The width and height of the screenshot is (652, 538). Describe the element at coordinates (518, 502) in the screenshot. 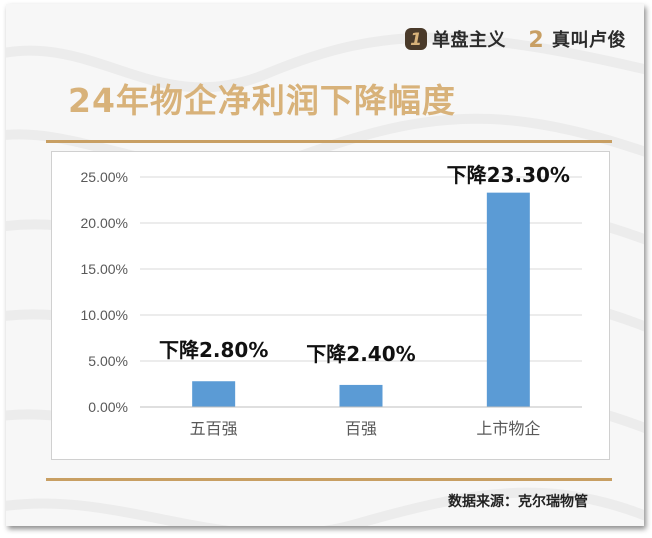

I see `data-source: 数据来源：克尔瑞物管` at that location.